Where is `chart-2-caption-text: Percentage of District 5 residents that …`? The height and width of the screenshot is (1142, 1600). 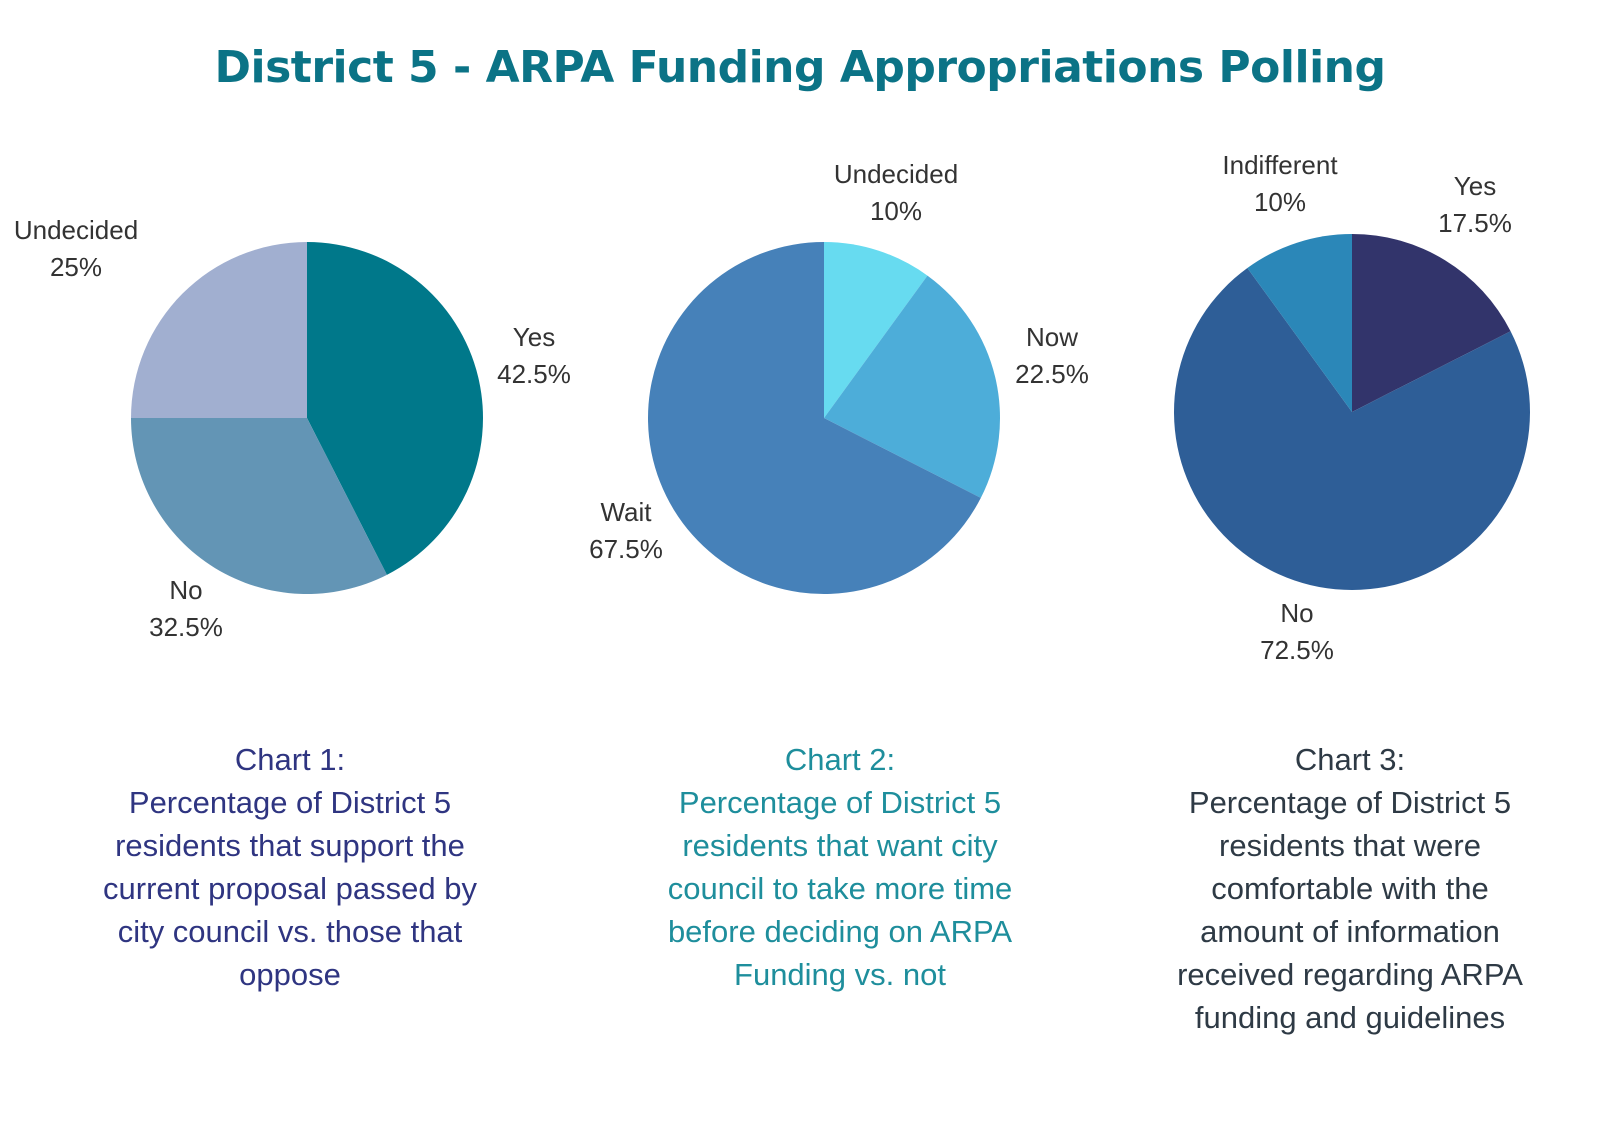 chart-2-caption-text: Percentage of District 5 residents that … is located at coordinates (840, 888).